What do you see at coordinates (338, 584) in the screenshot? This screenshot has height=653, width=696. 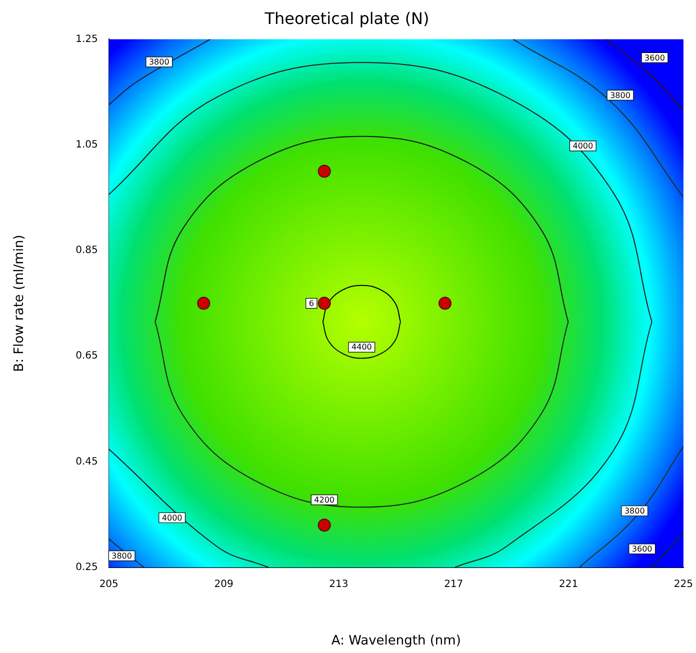 I see `x-tick-label: 213` at bounding box center [338, 584].